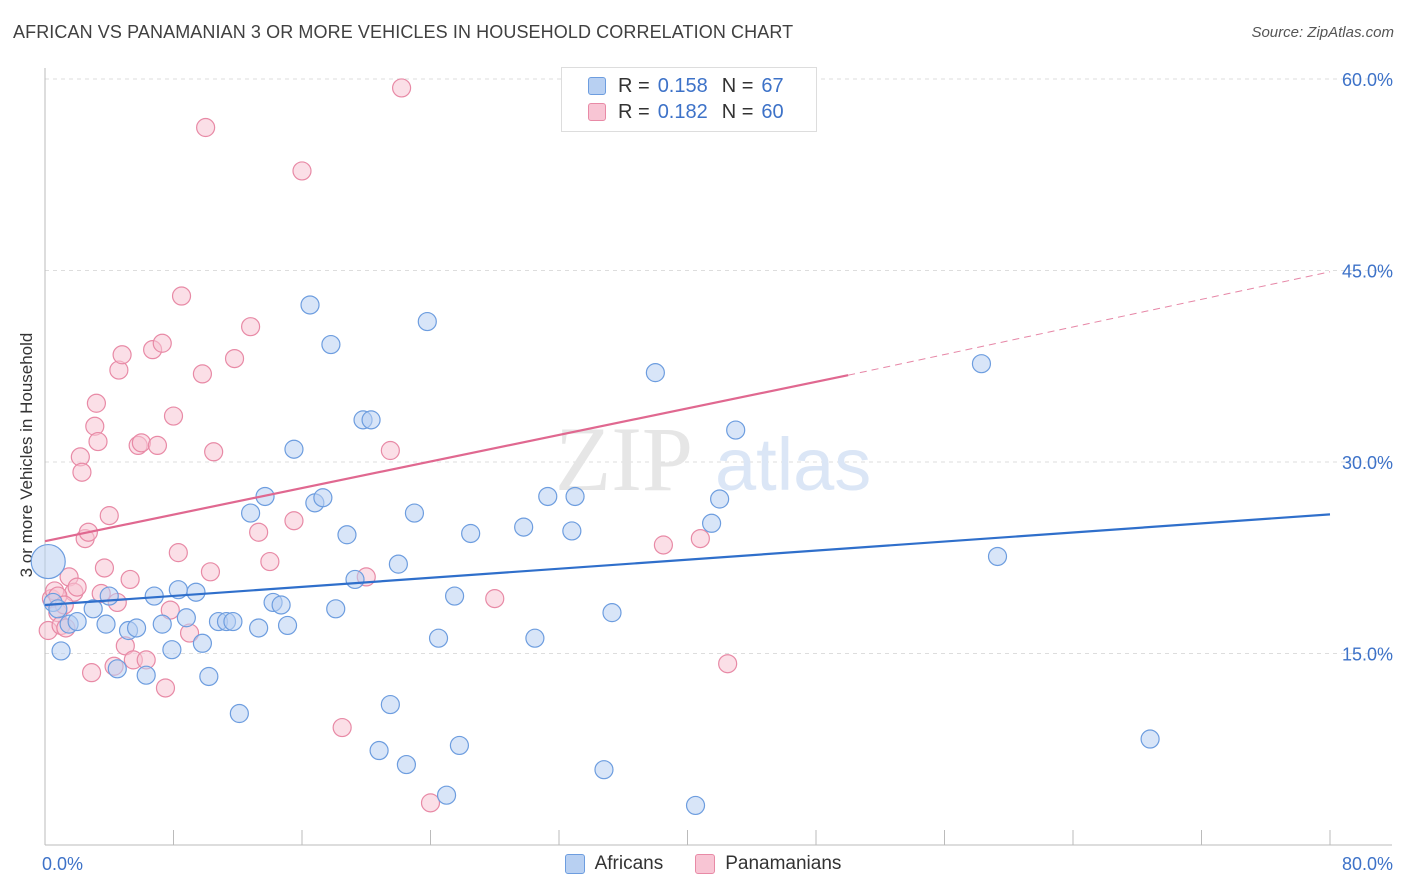  What do you see at coordinates (597, 86) in the screenshot?
I see `africans-swatch` at bounding box center [597, 86].